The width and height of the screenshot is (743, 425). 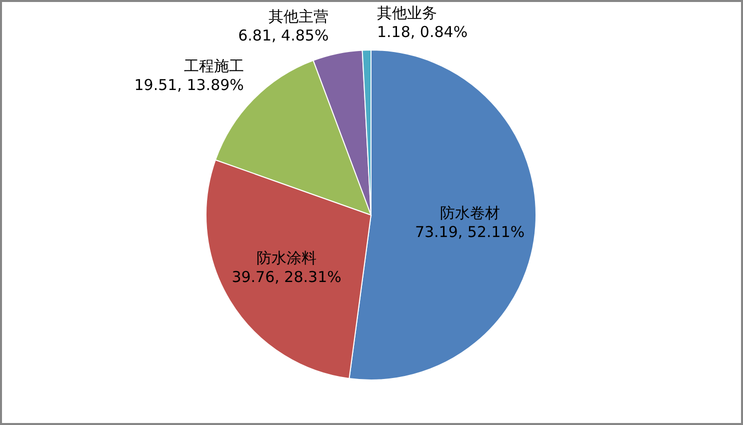 I want to click on slice-label: 防水涂料, so click(x=286, y=258).